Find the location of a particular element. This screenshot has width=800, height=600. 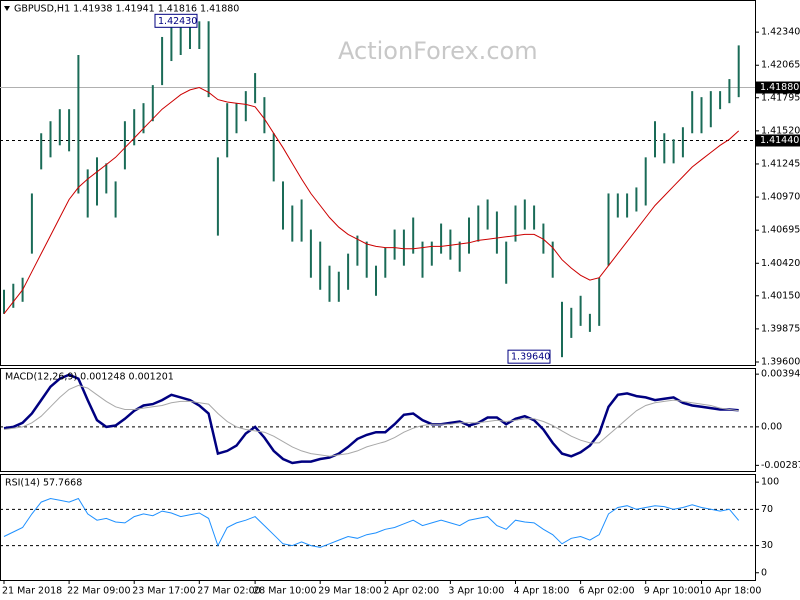

y-tick-label: 0 is located at coordinates (764, 572).